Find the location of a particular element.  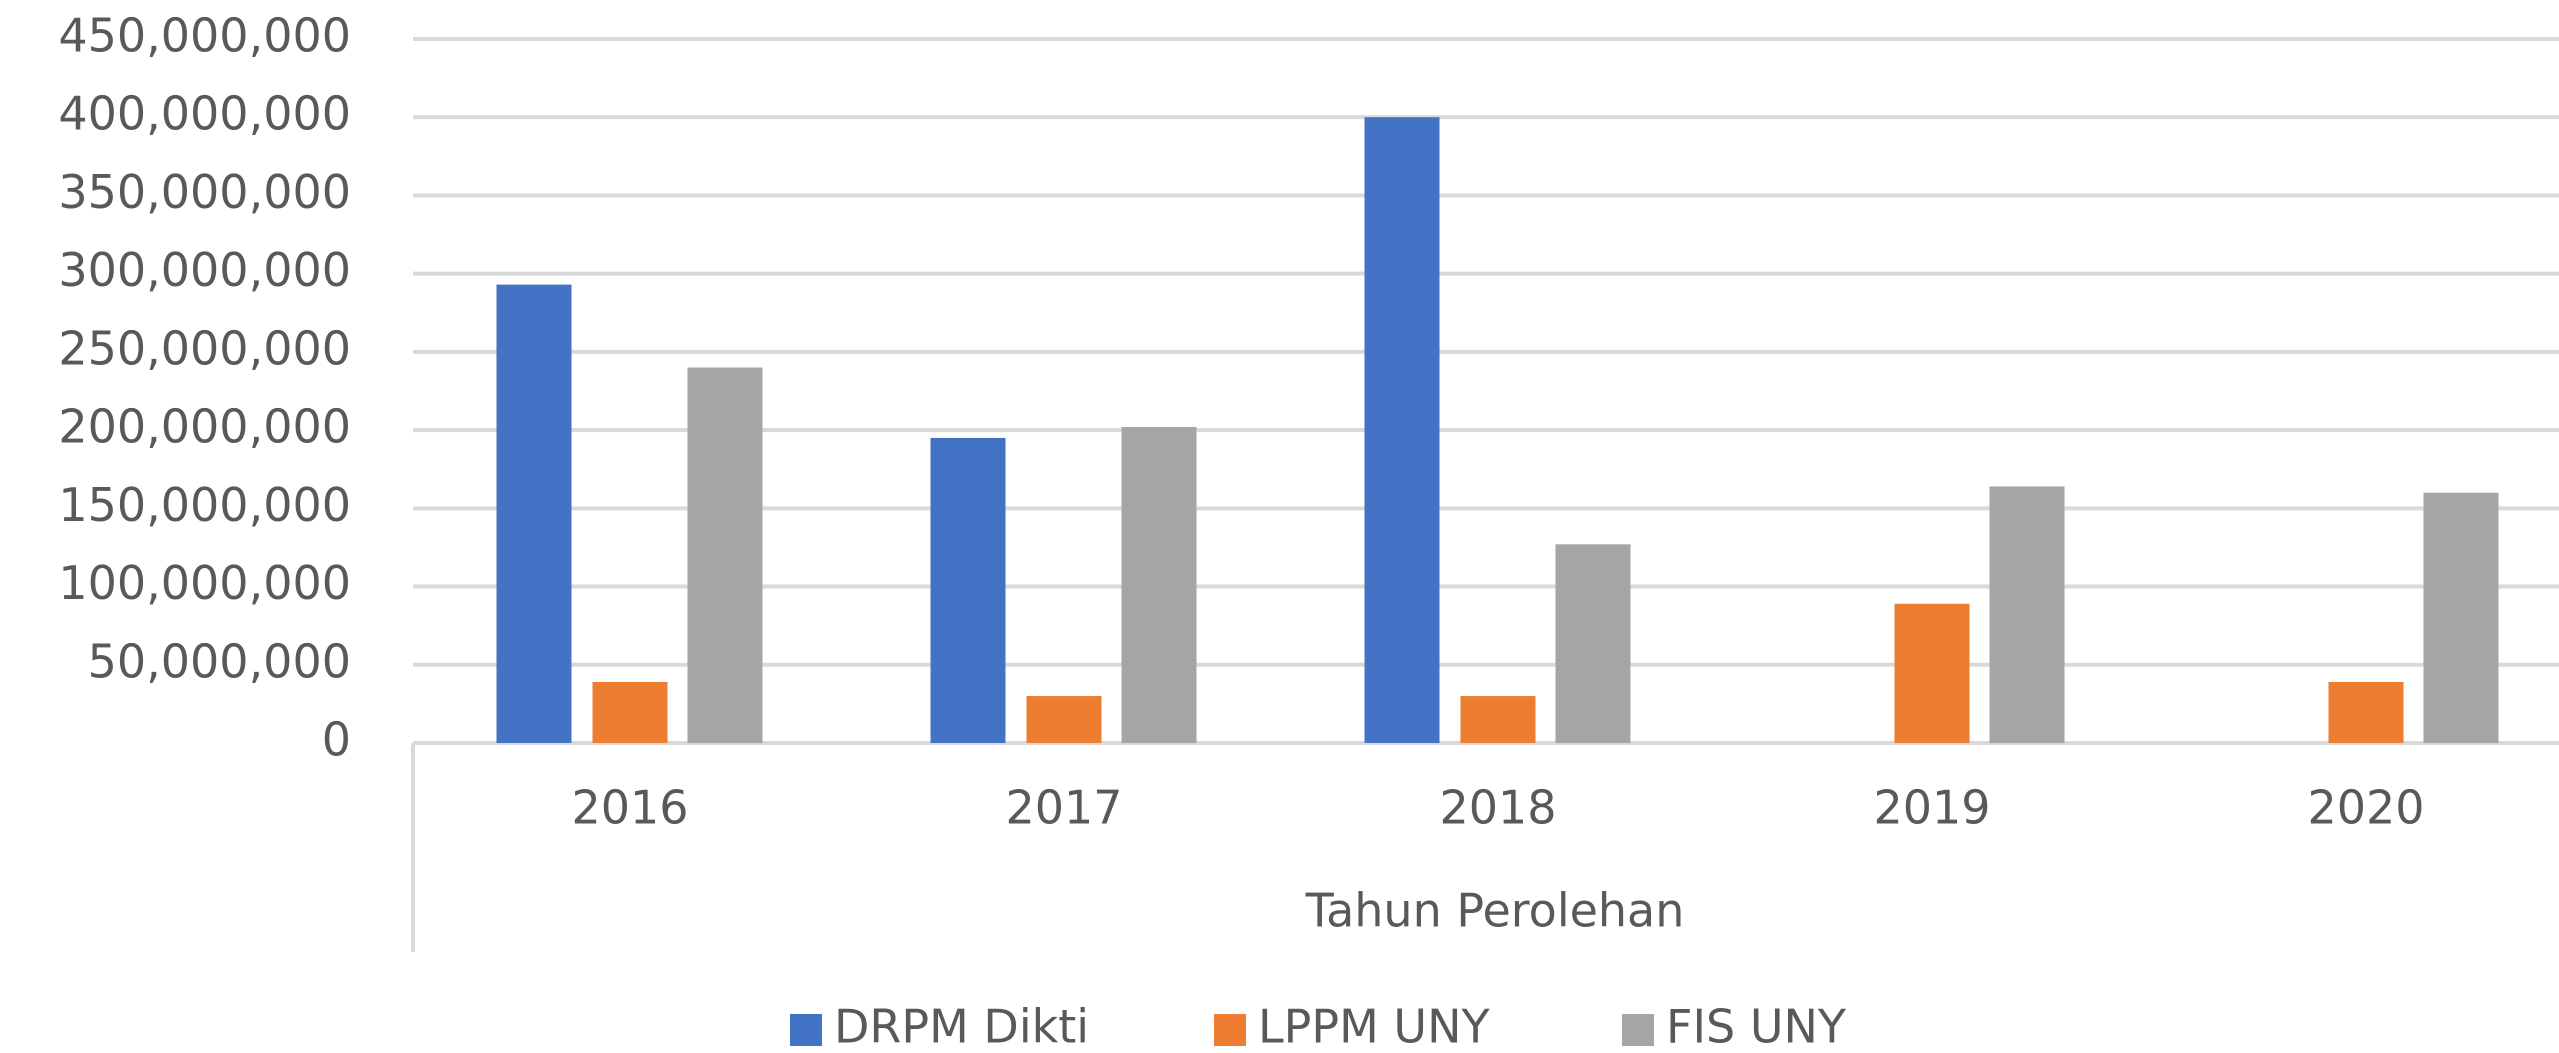

y-tick-label: 150,000,000 is located at coordinates (204, 505).